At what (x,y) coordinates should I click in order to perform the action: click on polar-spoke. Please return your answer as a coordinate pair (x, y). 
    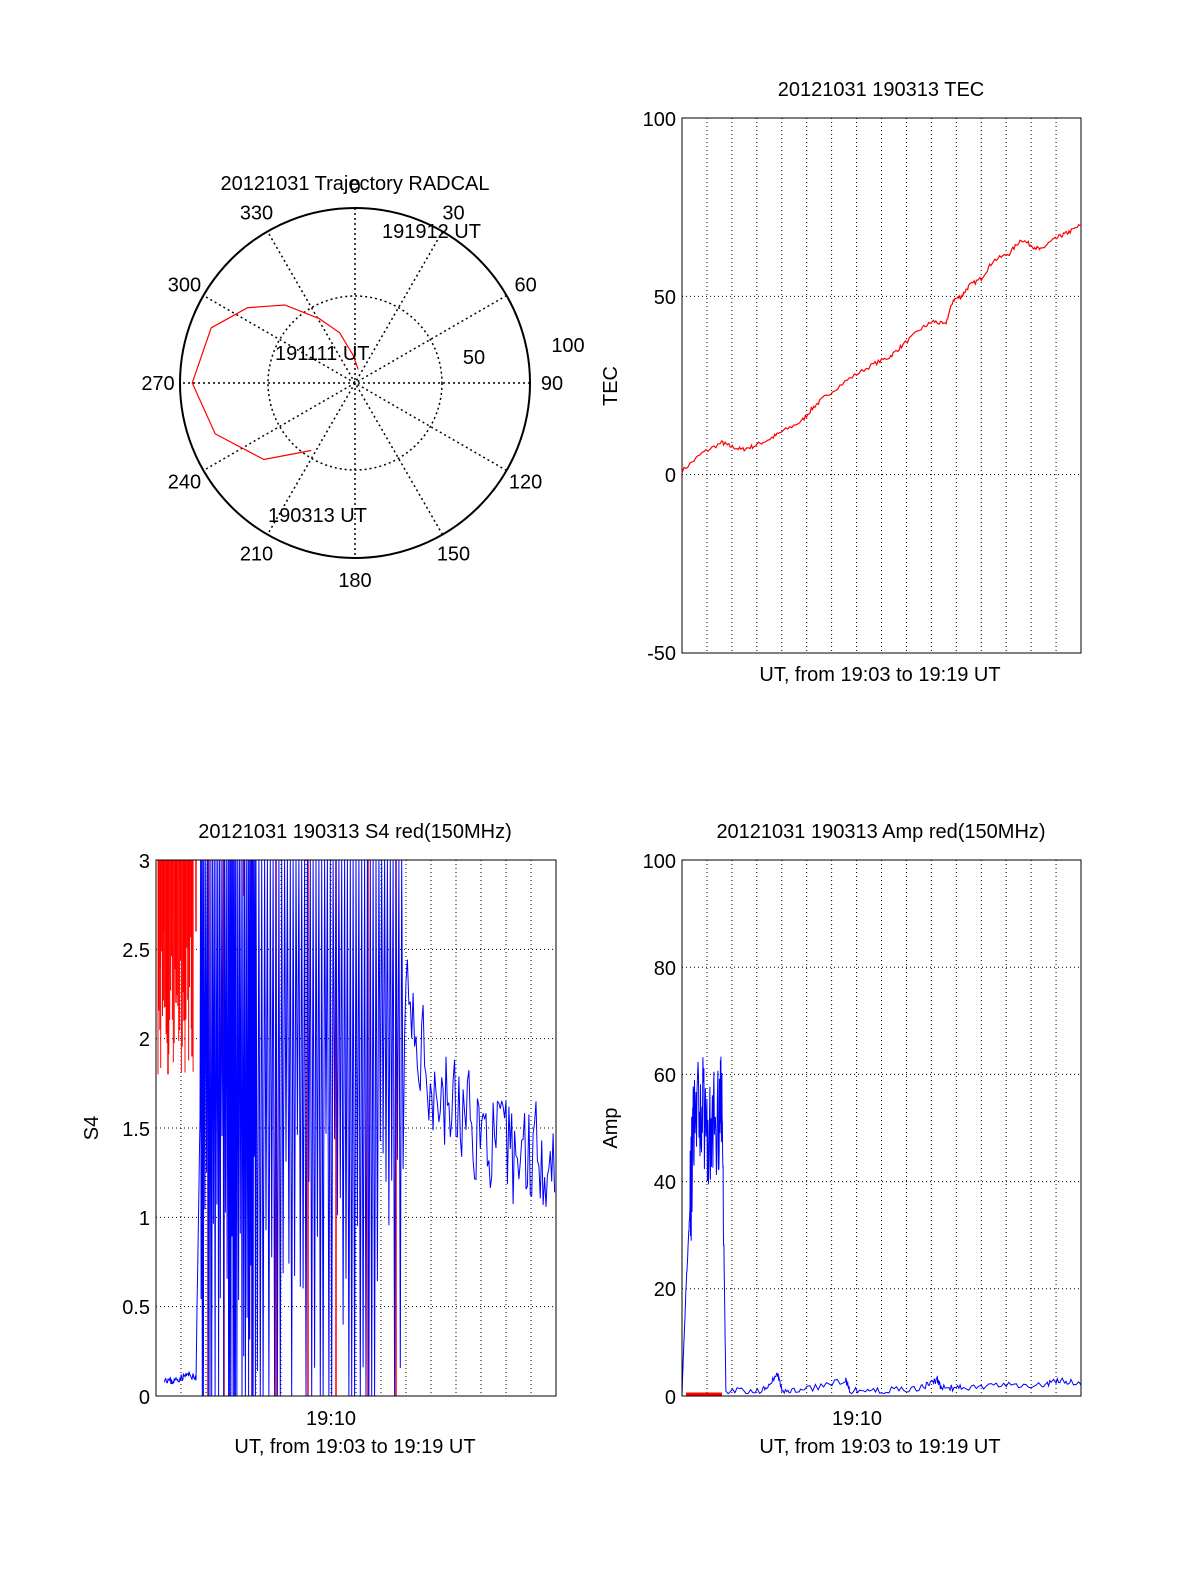
    Looking at the image, I should click on (355, 383).